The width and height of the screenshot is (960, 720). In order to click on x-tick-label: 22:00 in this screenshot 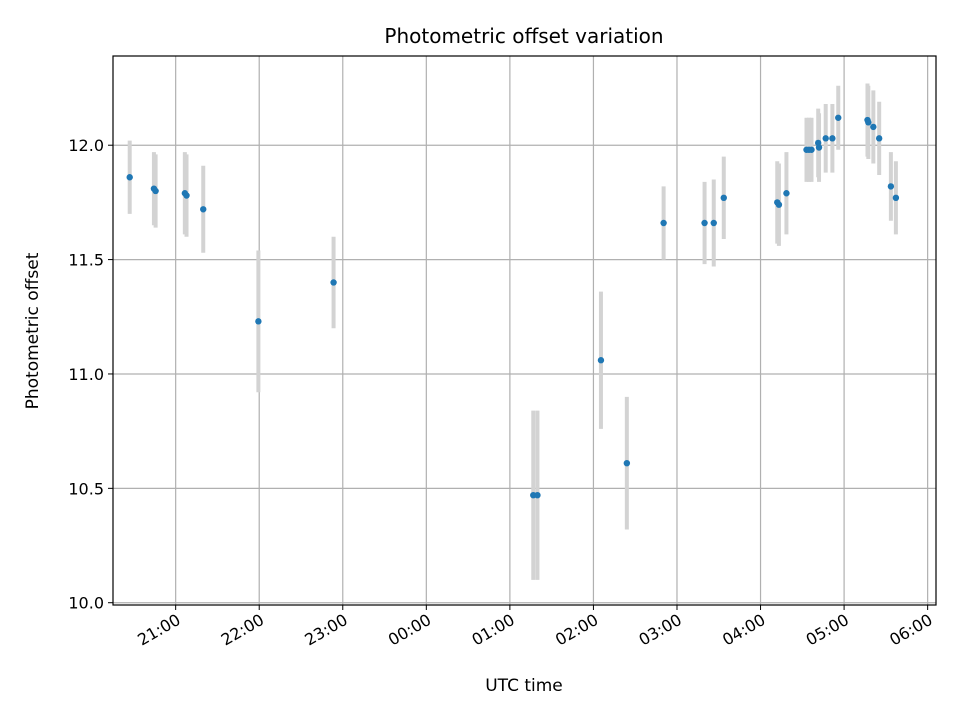, I will do `click(242, 630)`.